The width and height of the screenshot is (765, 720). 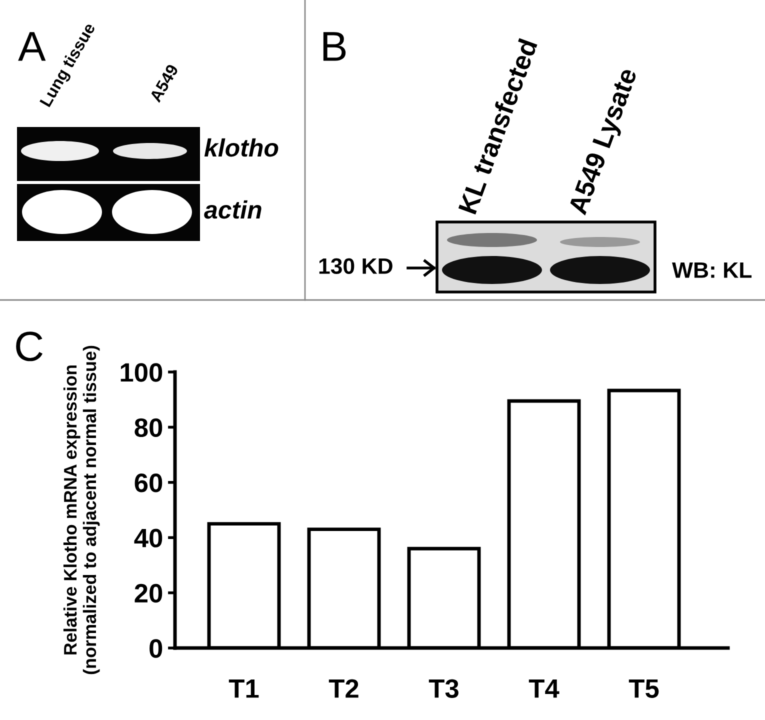 What do you see at coordinates (81, 510) in the screenshot?
I see `y-axis-title: Relative Klotho mRNA expression (normalized to adjacent normal tissue)` at bounding box center [81, 510].